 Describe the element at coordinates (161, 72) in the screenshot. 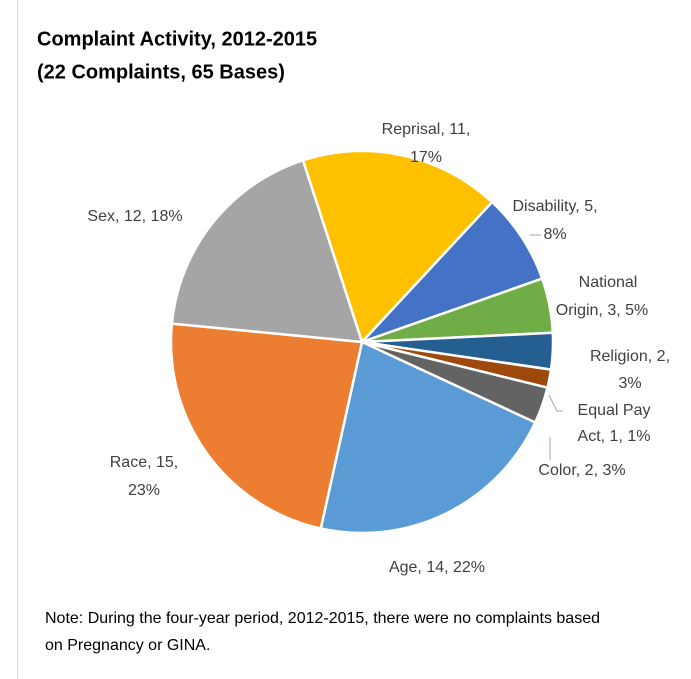

I see `chart-subtitle: (22 Complaints, 65 Bases)` at that location.